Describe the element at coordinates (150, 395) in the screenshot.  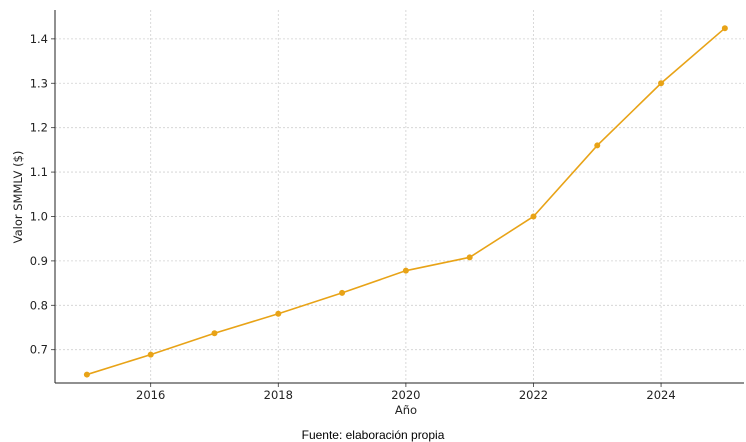
I see `x-tick-label: 2016` at that location.